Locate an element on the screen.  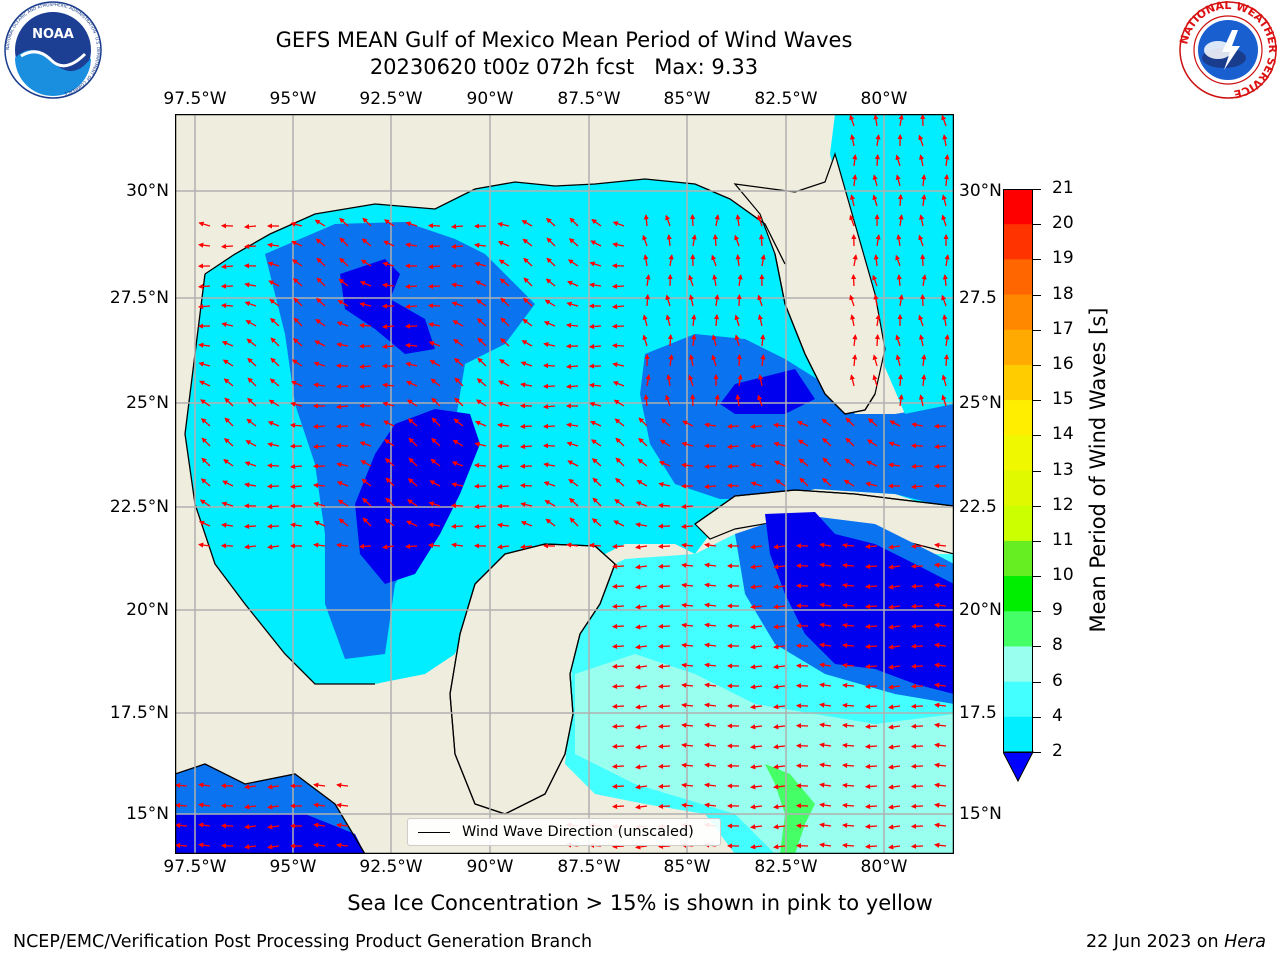
legend-line-swatch is located at coordinates (434, 832).